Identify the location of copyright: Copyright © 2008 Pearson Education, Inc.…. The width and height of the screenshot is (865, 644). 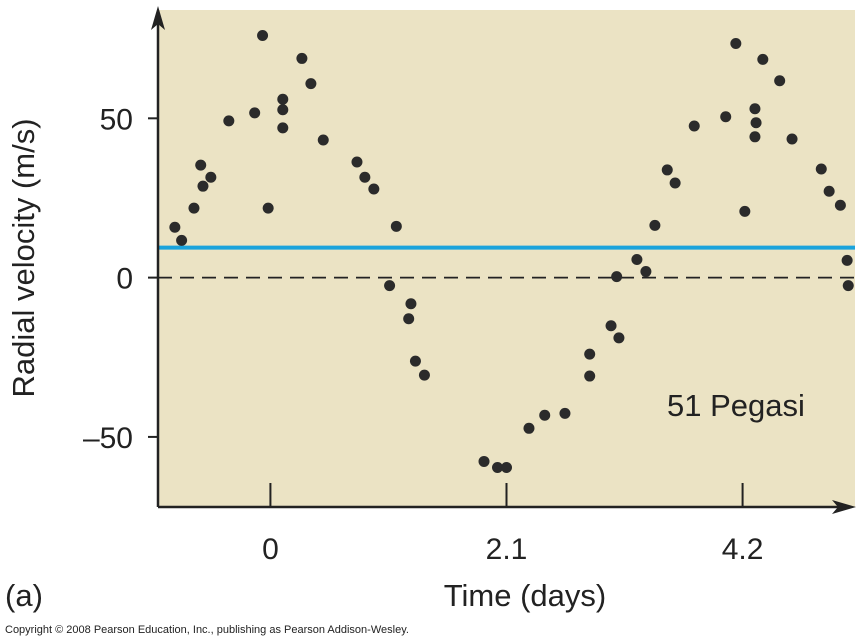
(207, 630).